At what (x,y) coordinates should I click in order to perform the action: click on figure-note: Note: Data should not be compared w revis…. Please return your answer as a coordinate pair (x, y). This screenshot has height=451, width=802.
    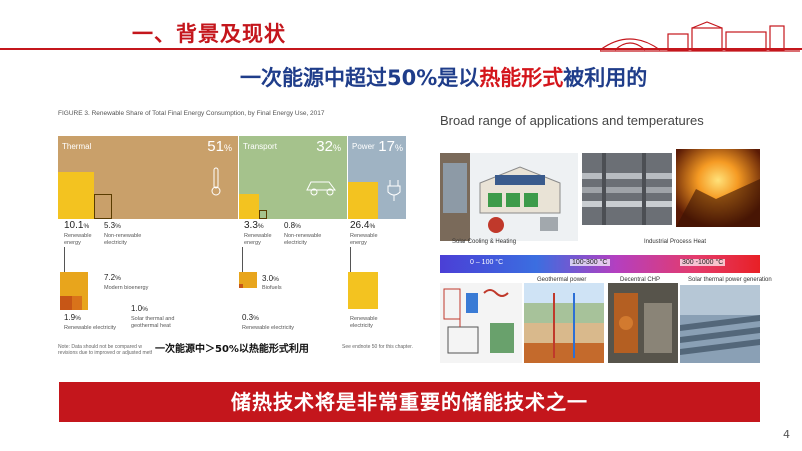
    Looking at the image, I should click on (115, 350).